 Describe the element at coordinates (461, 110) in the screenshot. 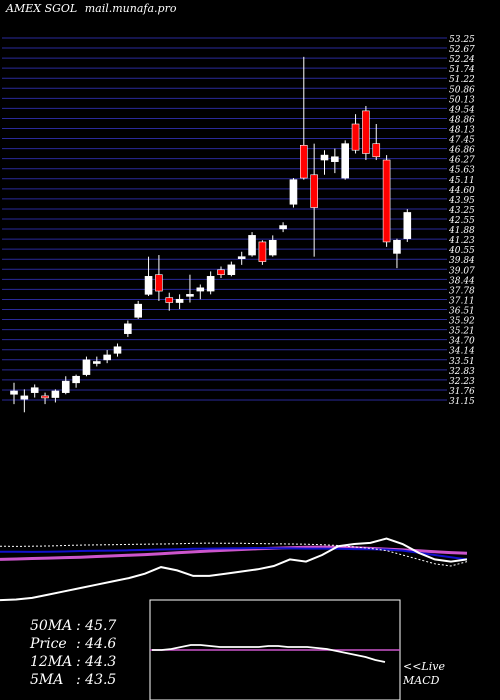

I see `price-tick-label: 49.54` at that location.